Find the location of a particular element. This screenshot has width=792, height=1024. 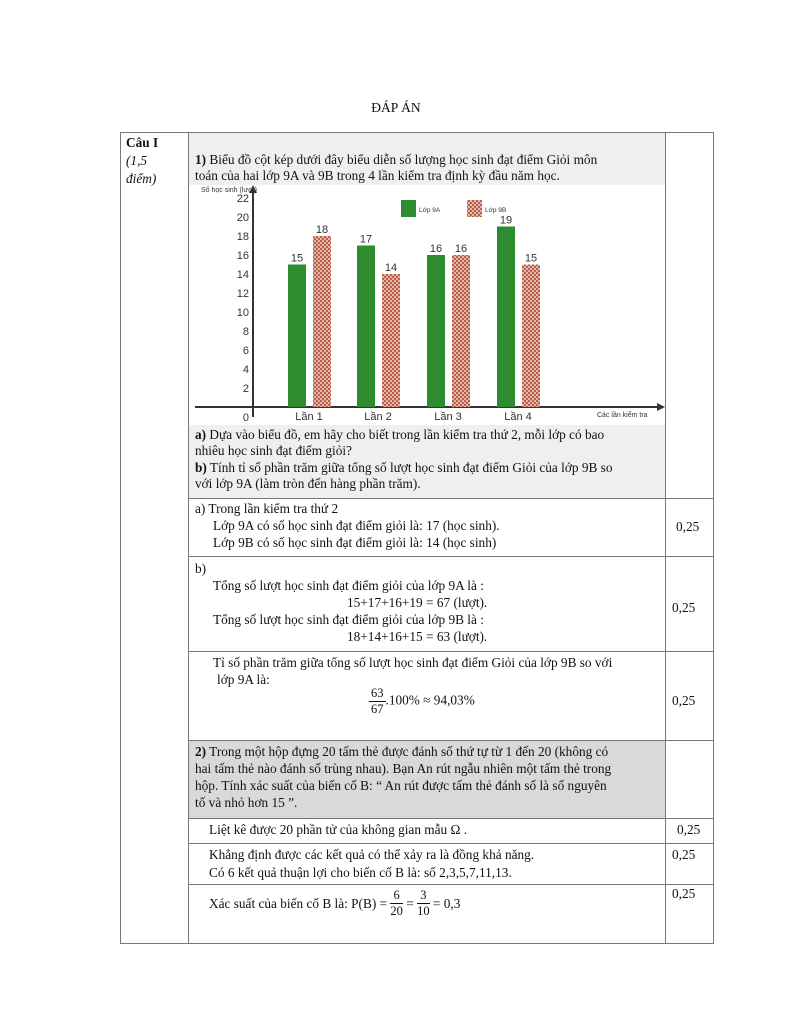

text: = 0,3 is located at coordinates (446, 903).